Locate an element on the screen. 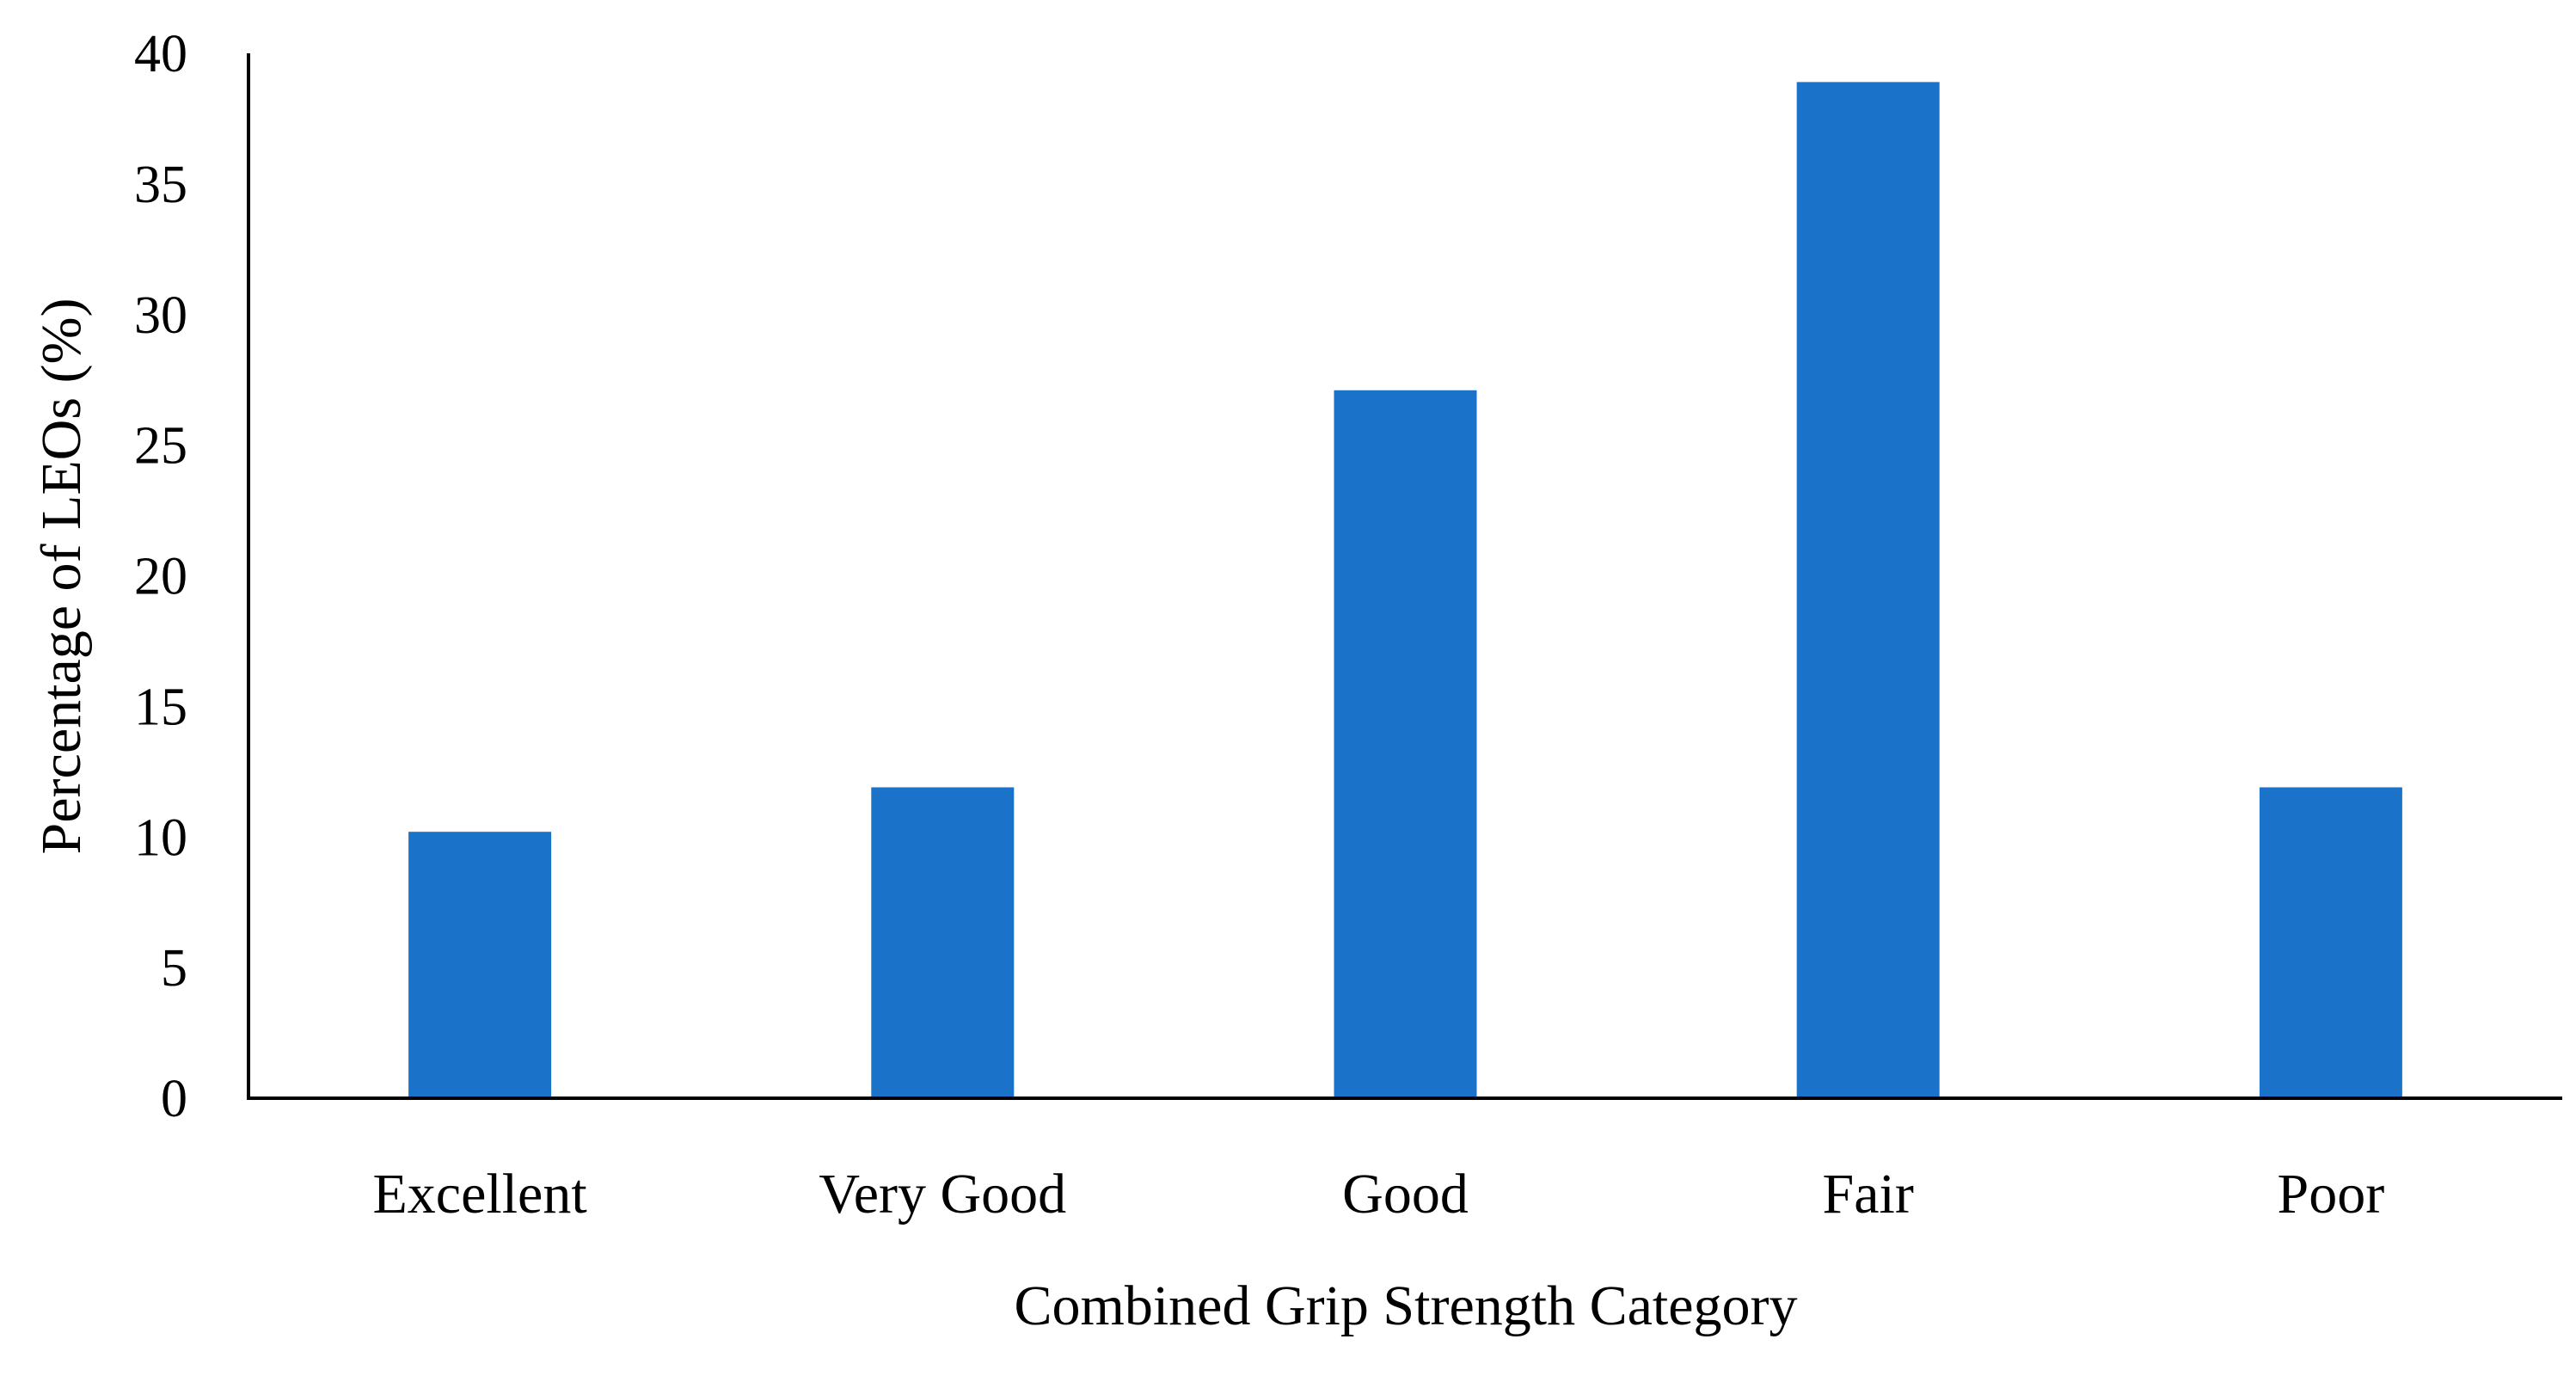 This screenshot has width=2576, height=1376. y-tick-label: 20 is located at coordinates (160, 577).